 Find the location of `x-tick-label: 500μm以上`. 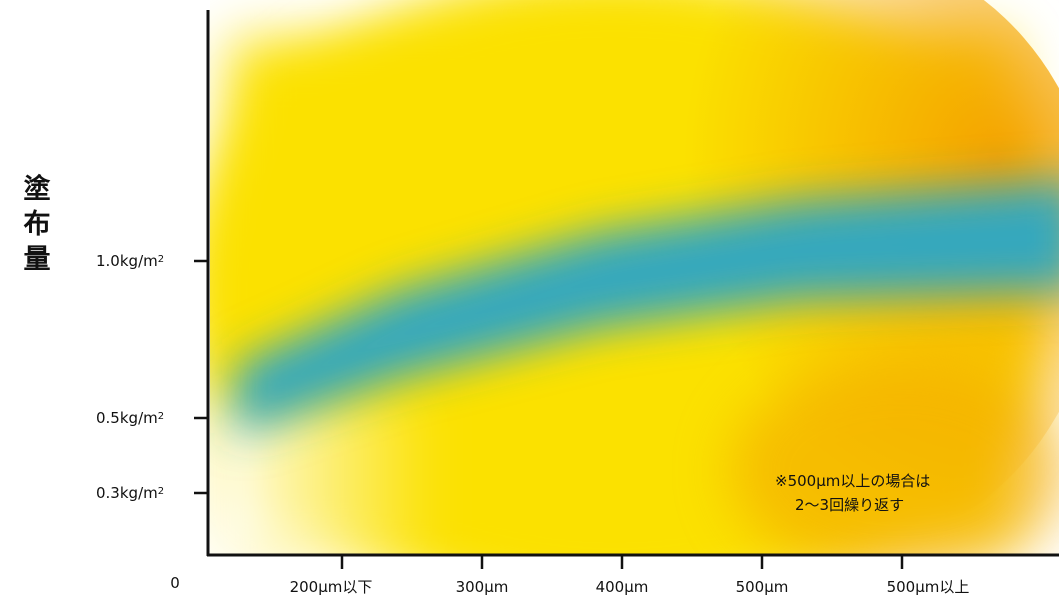

x-tick-label: 500μm以上 is located at coordinates (928, 587).